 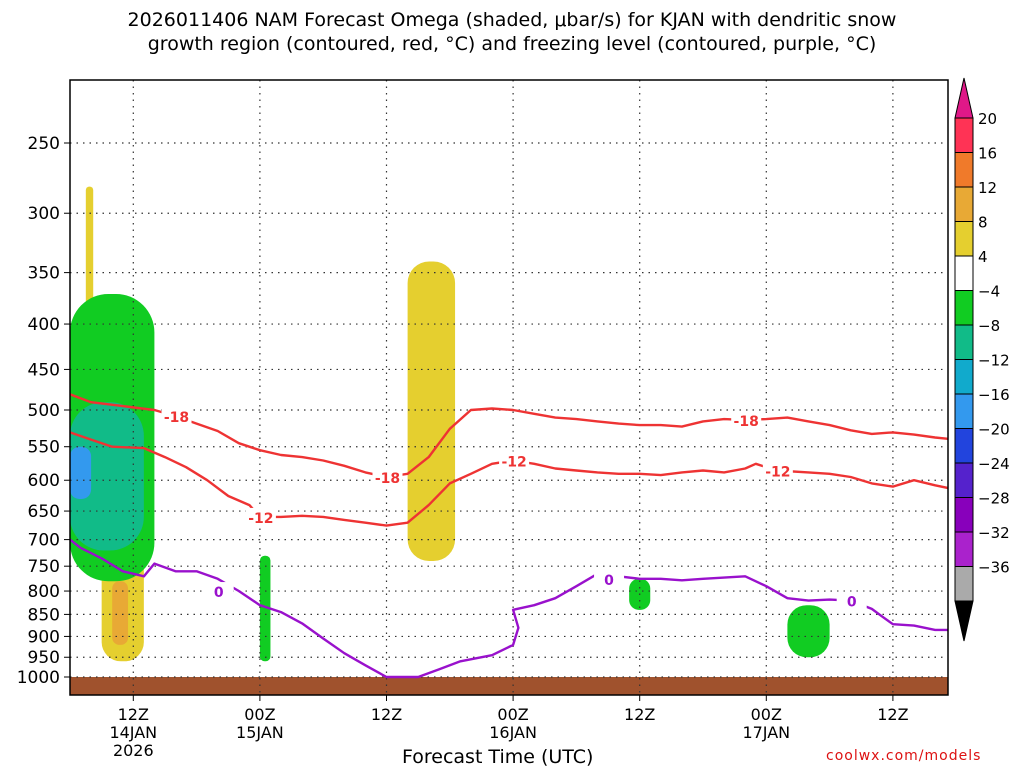 What do you see at coordinates (994, 464) in the screenshot?
I see `colorbar-label-10: −24` at bounding box center [994, 464].